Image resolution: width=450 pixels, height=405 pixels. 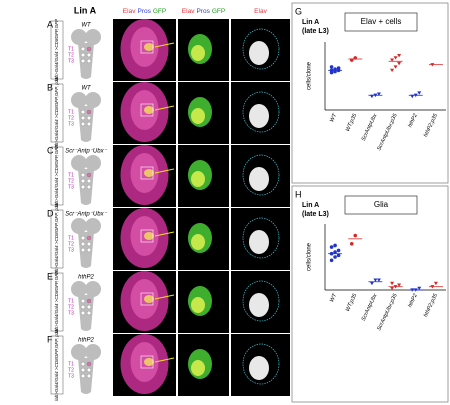 I want to click on panel-letter: H, so click(x=298, y=194).